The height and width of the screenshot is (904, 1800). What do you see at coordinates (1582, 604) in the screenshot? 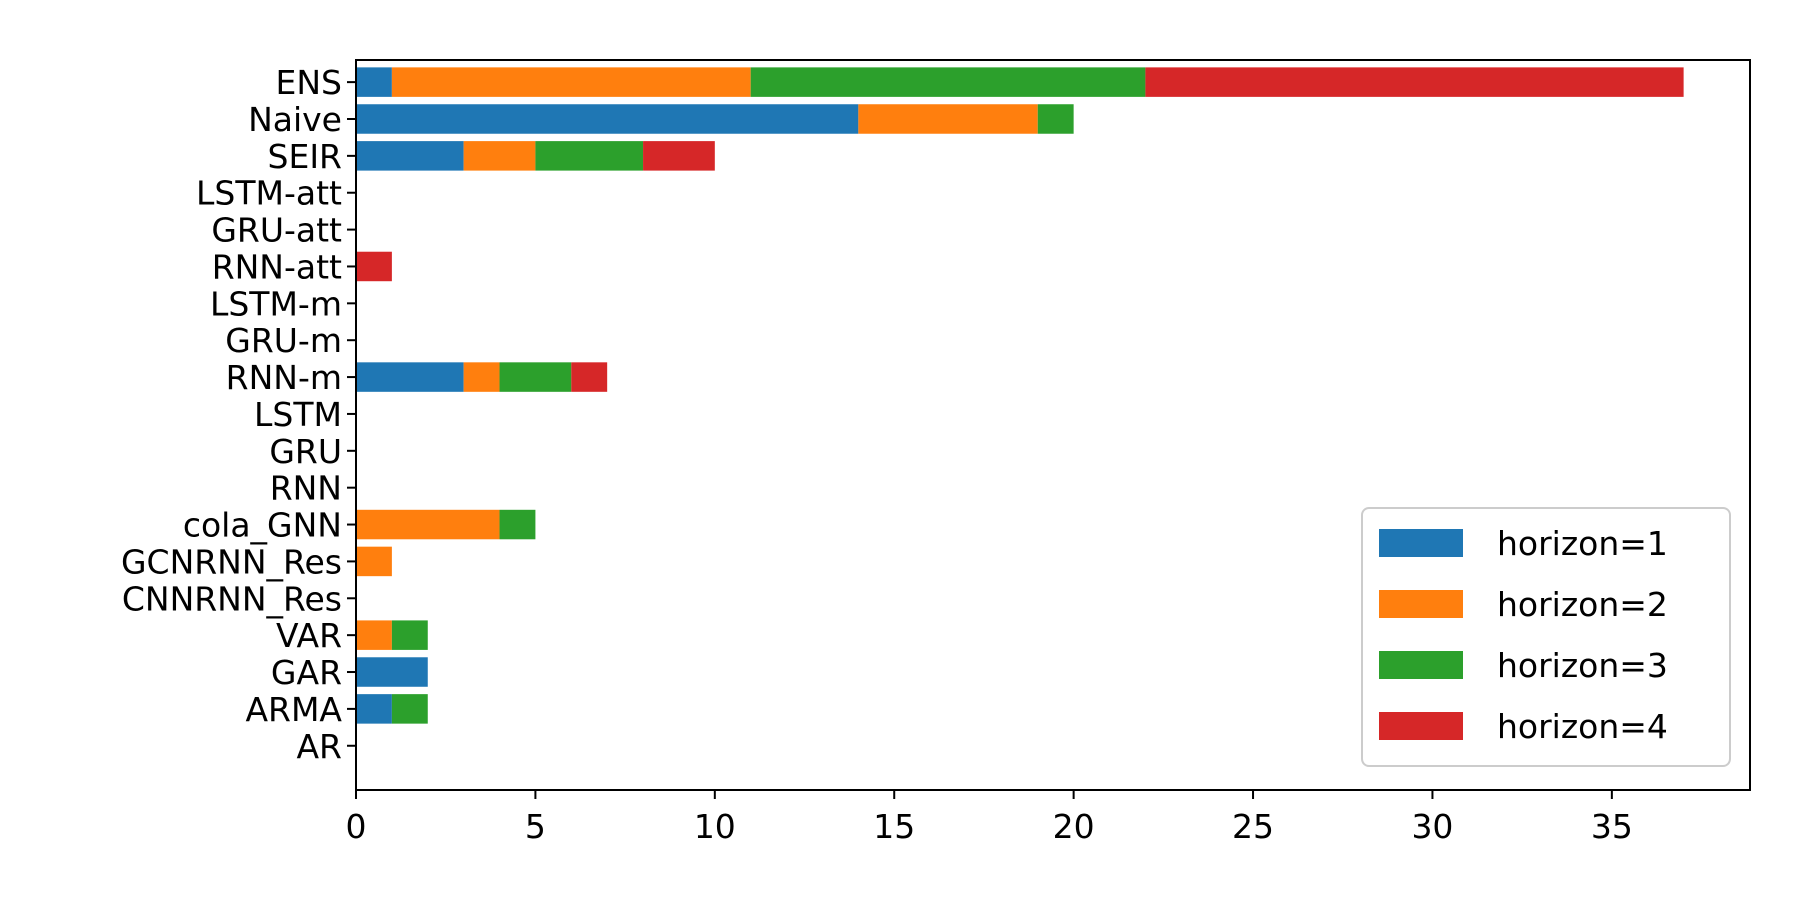
I see `legend-label: horizon=2` at bounding box center [1582, 604].